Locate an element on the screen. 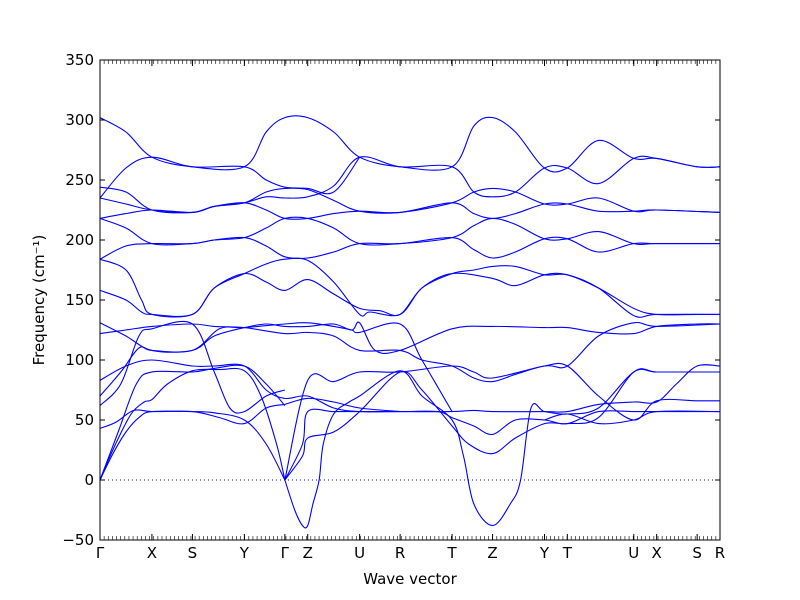 This screenshot has height=600, width=800. y-axis-label: Frequency (cm⁻¹) is located at coordinates (39, 300).